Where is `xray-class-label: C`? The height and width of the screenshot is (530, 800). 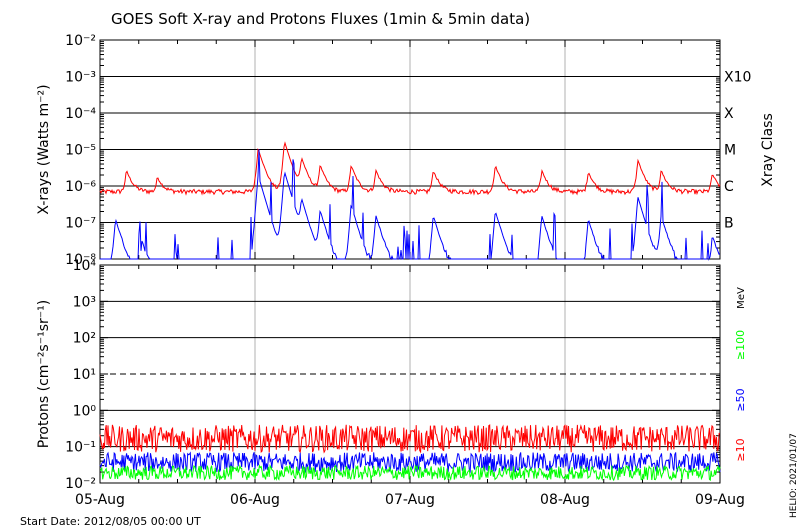
xray-class-label: C is located at coordinates (729, 187).